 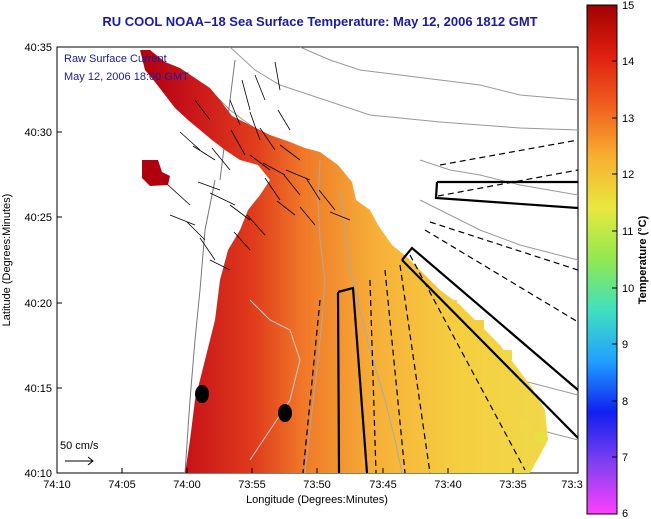 I want to click on colorbar-tick-label: 11, so click(x=627, y=232).